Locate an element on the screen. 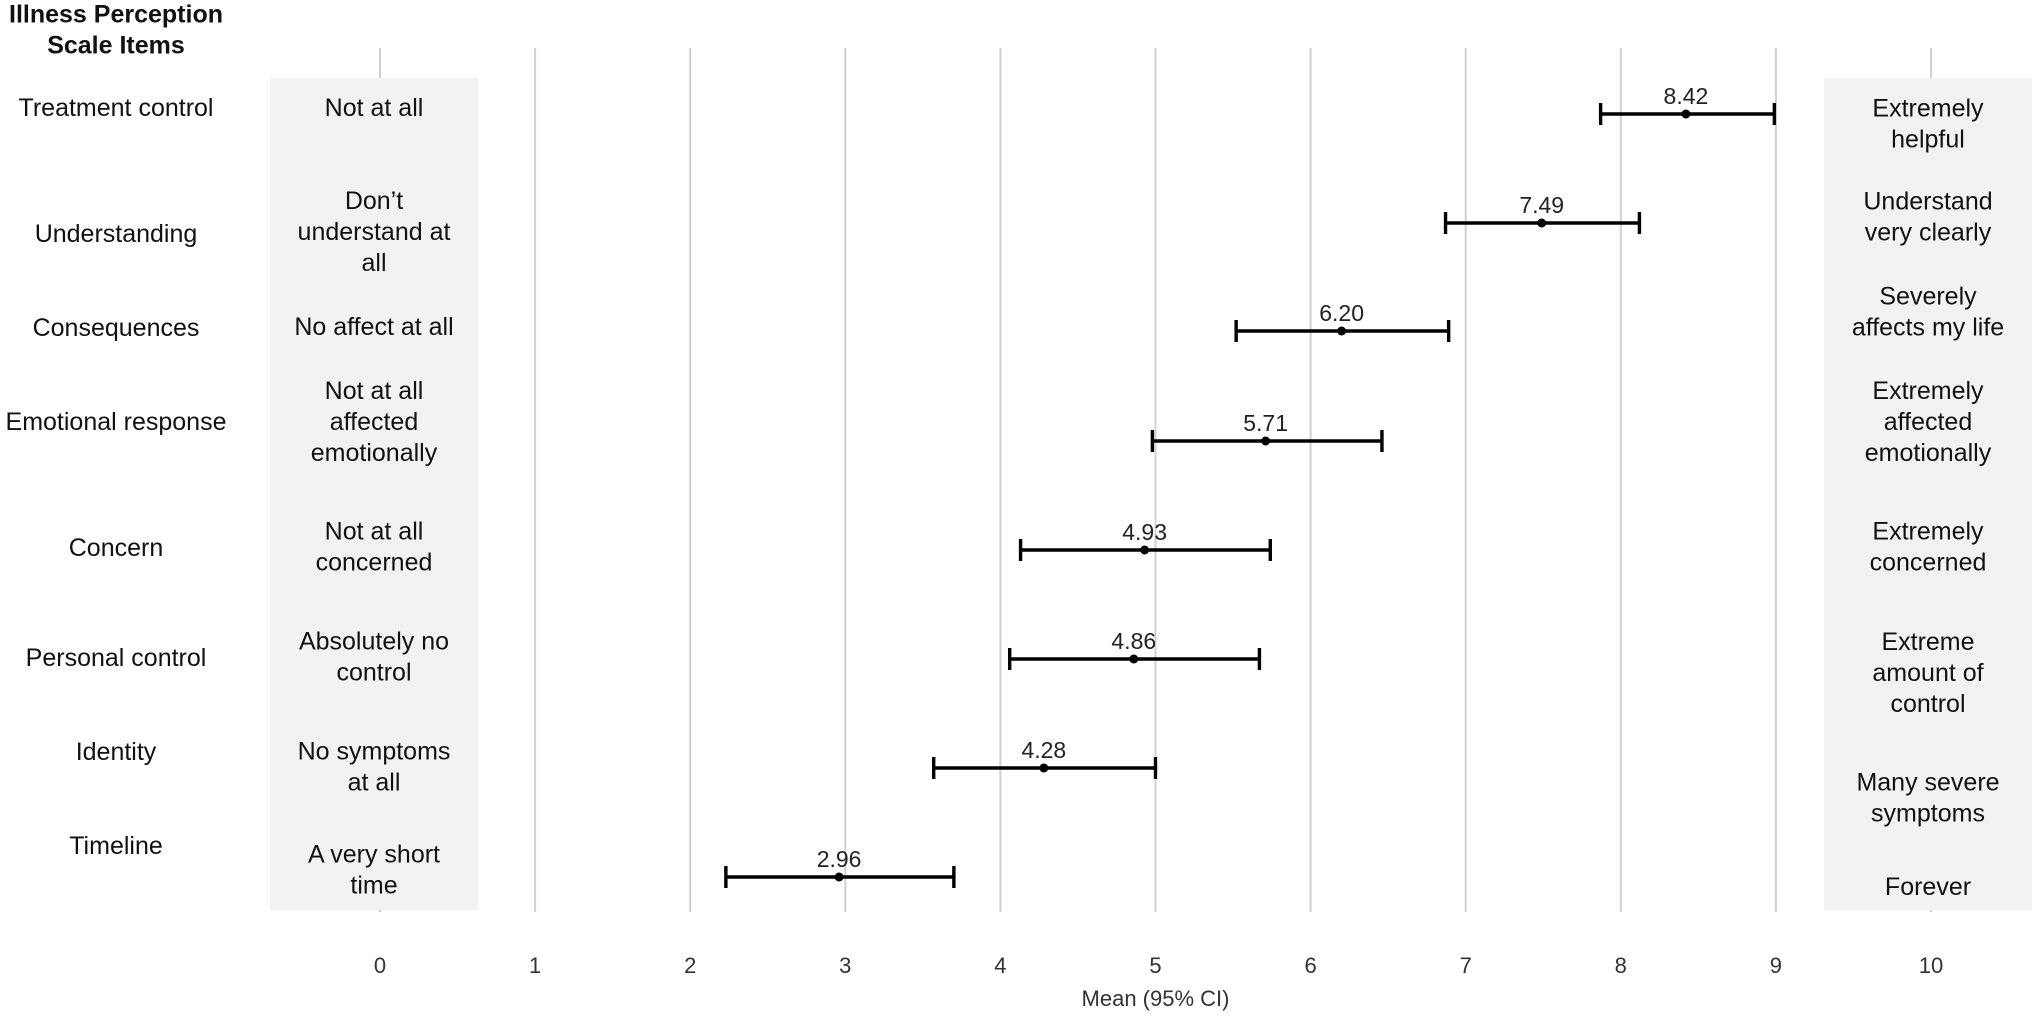 The width and height of the screenshot is (2032, 1020). x-tick-label: 6 is located at coordinates (1310, 965).